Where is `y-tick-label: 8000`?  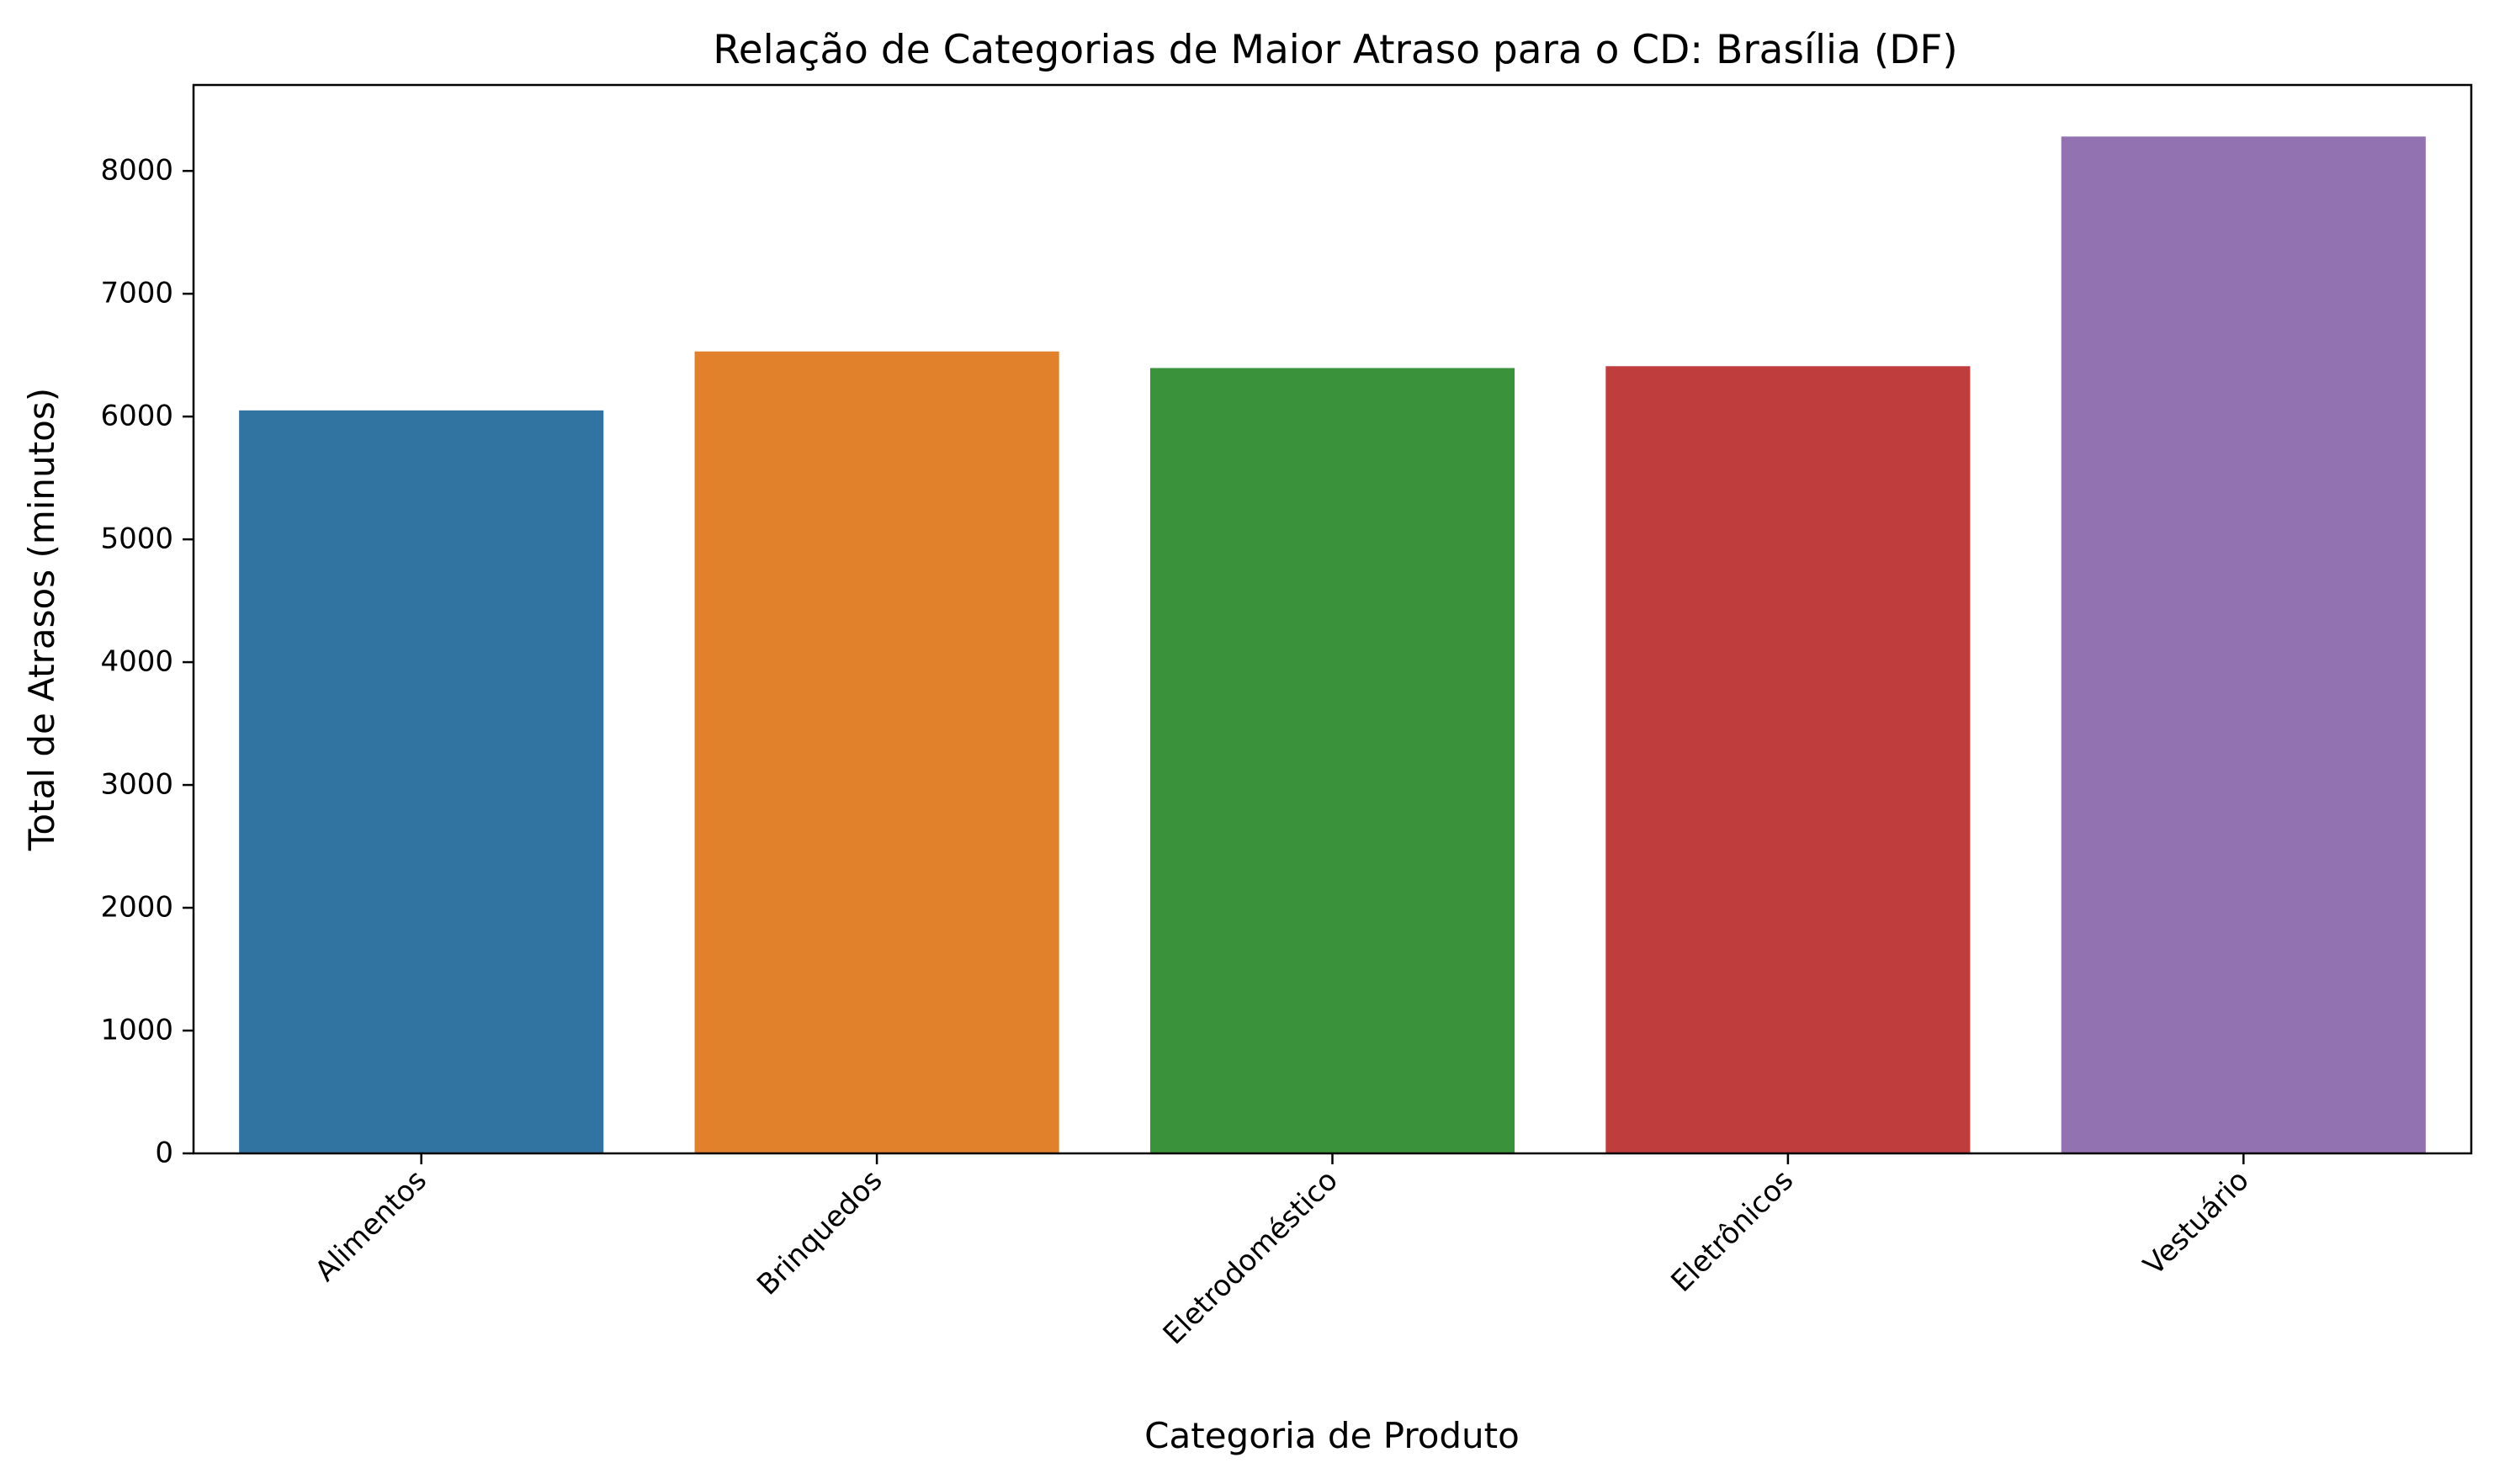 y-tick-label: 8000 is located at coordinates (136, 171).